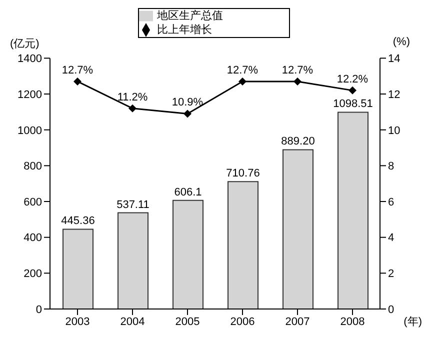  I want to click on data-label: 710.76, so click(243, 174).